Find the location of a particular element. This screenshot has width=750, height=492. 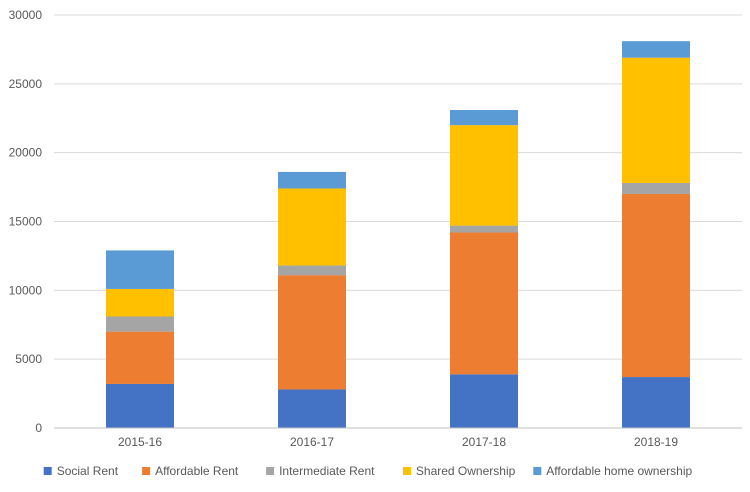

y-tick-label: 30000 is located at coordinates (26, 15).